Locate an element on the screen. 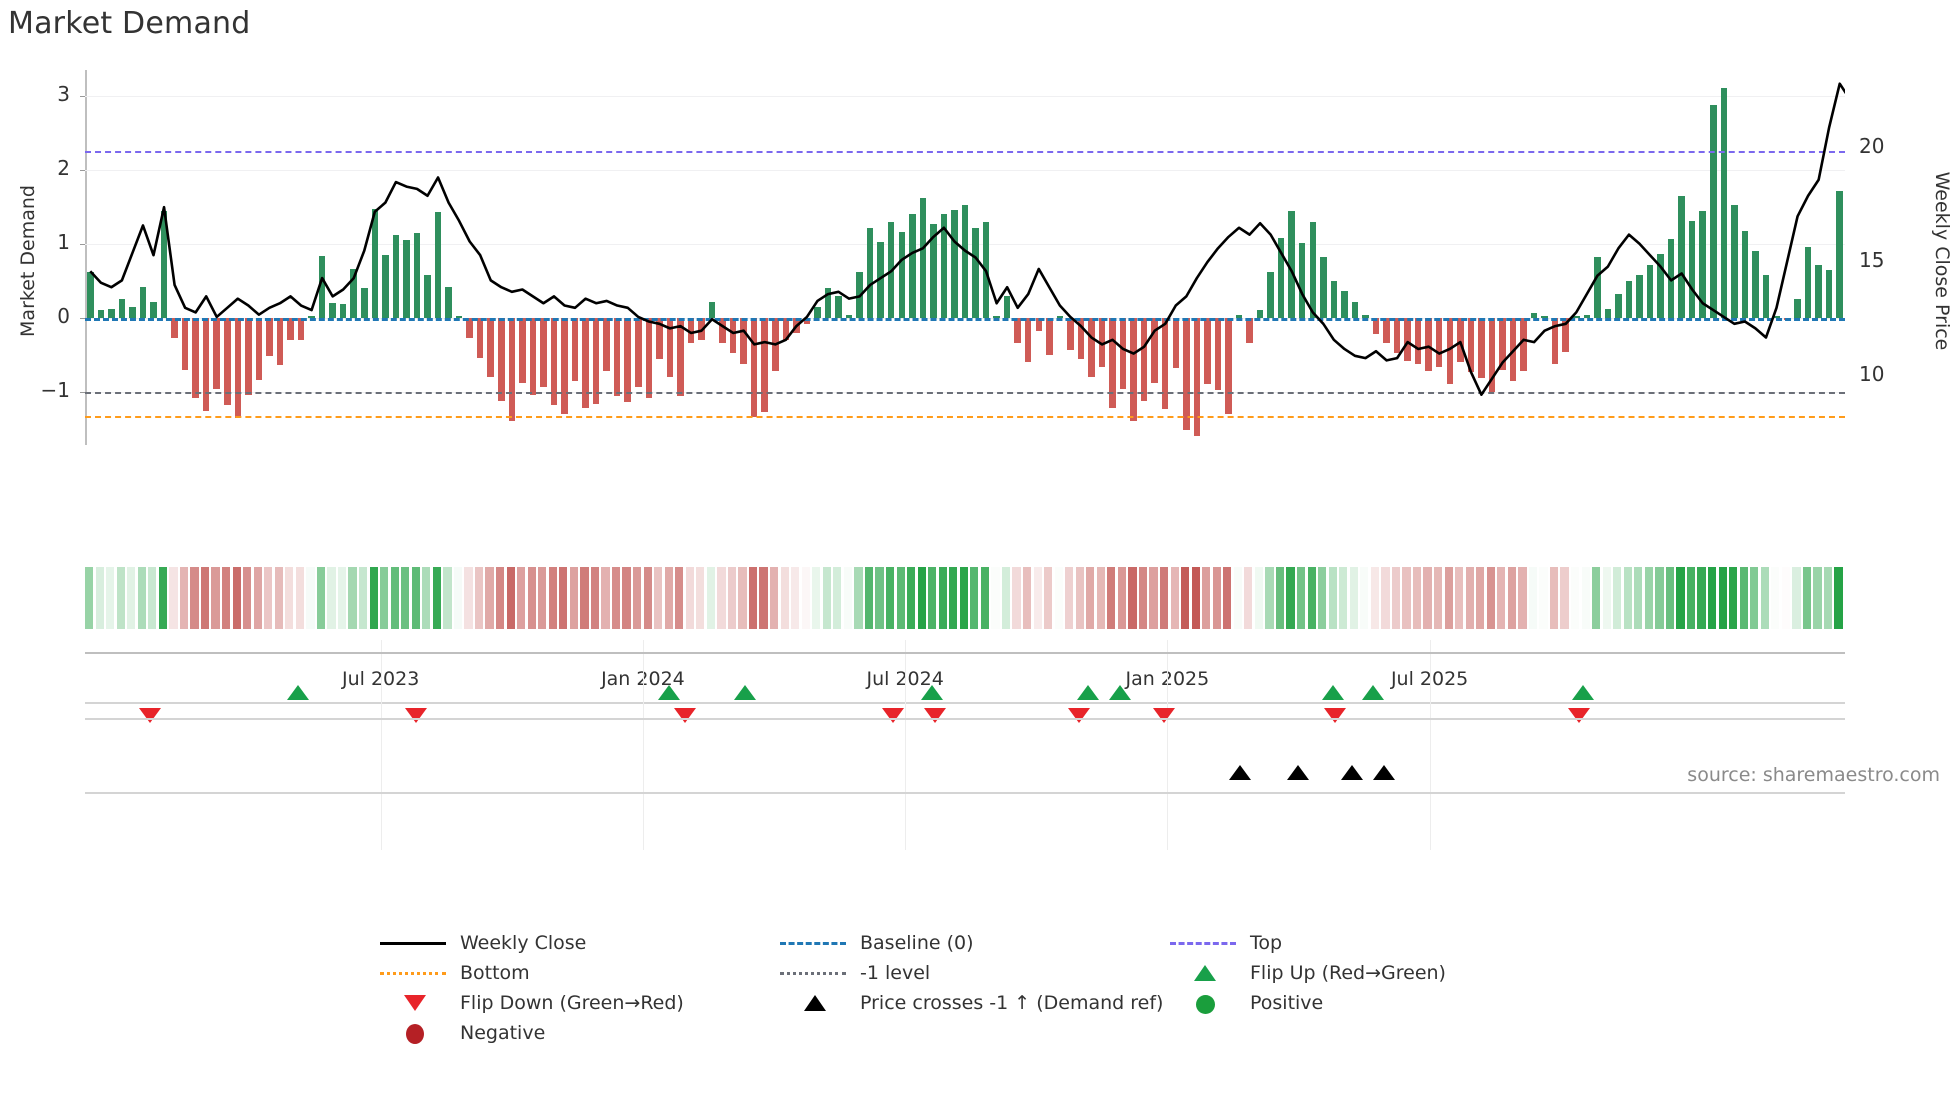  legend-item-positive: Positive is located at coordinates (1246, 1003).